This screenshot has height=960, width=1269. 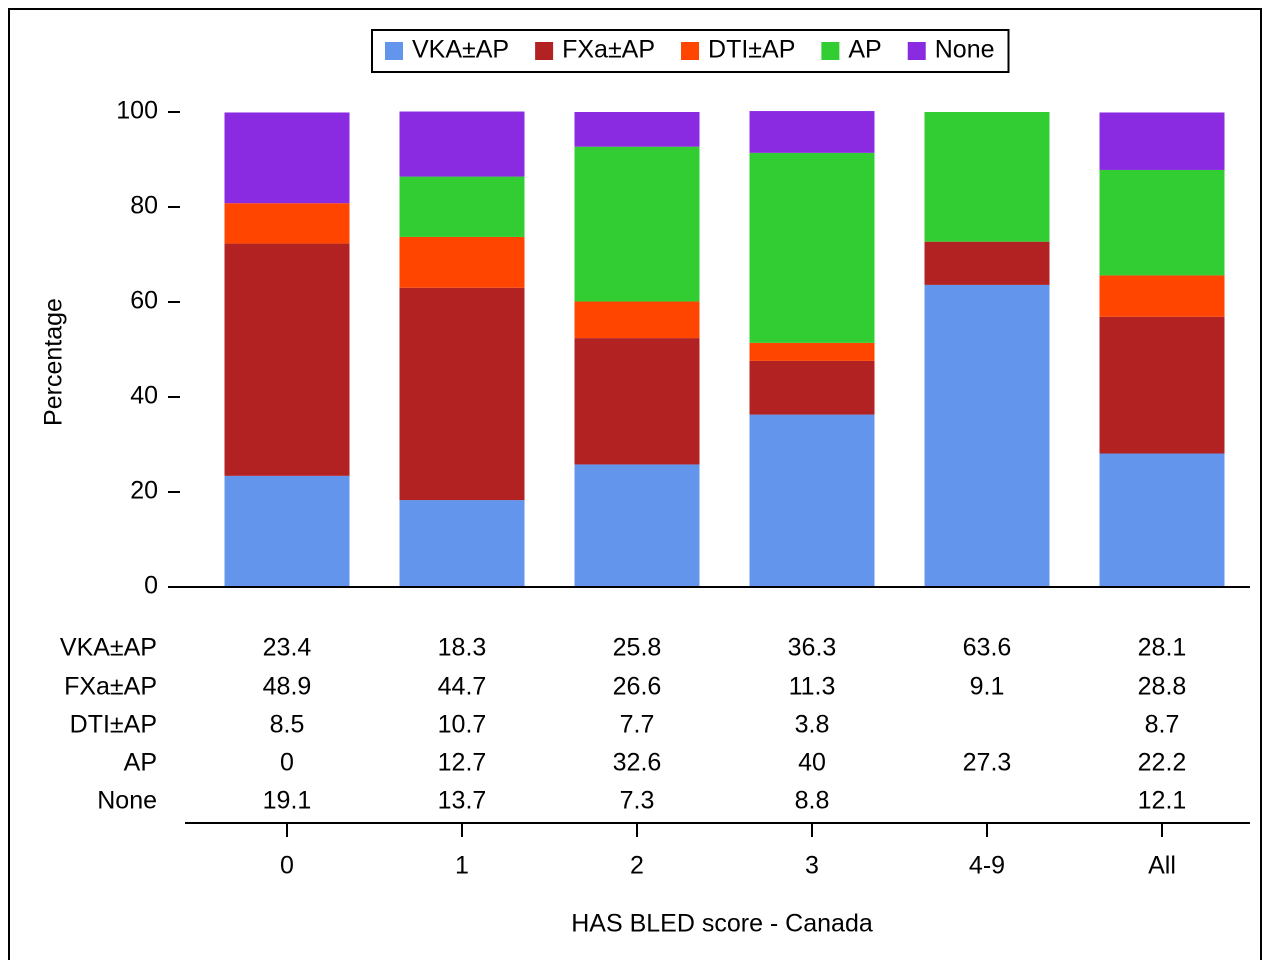 I want to click on table-value: 7.7, so click(x=637, y=725).